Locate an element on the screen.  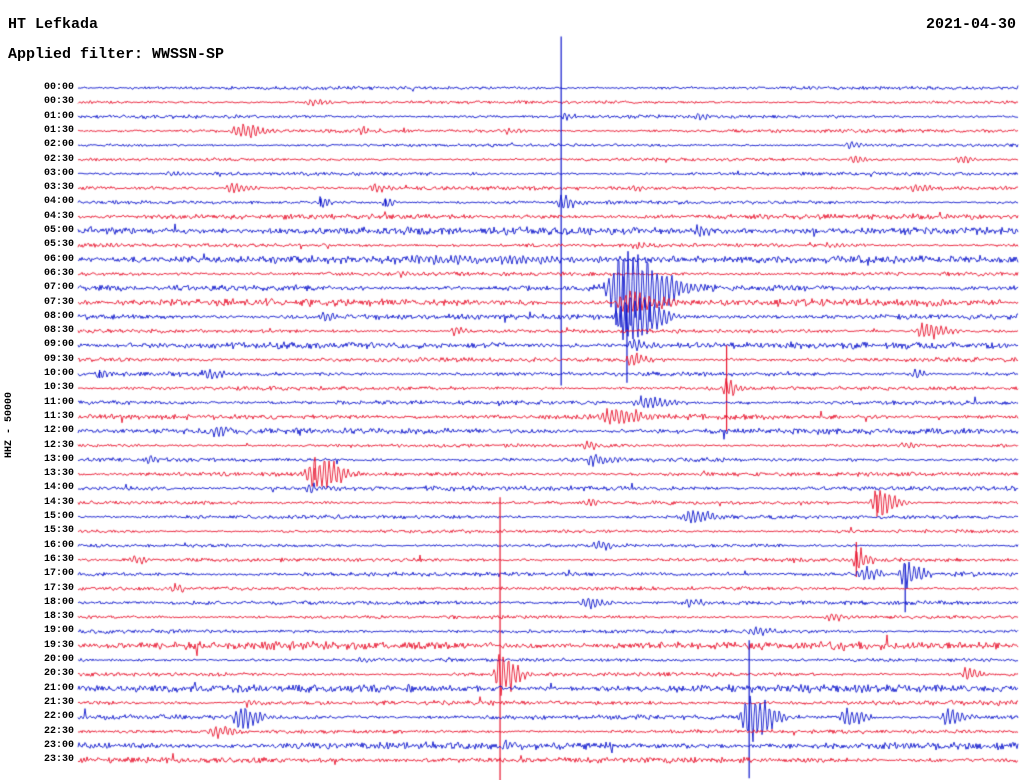
time-label: 12:30 is located at coordinates (58, 445).